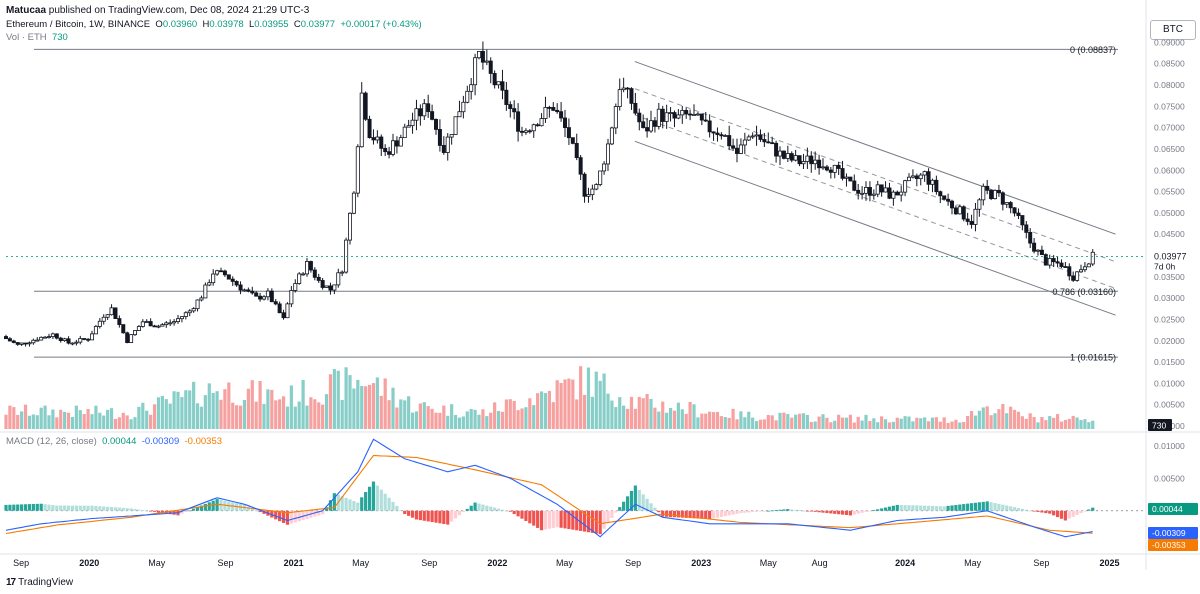  Describe the element at coordinates (78, 24) in the screenshot. I see `pair-title: Ethereum / Bitcoin, 1W, BINANCE` at that location.